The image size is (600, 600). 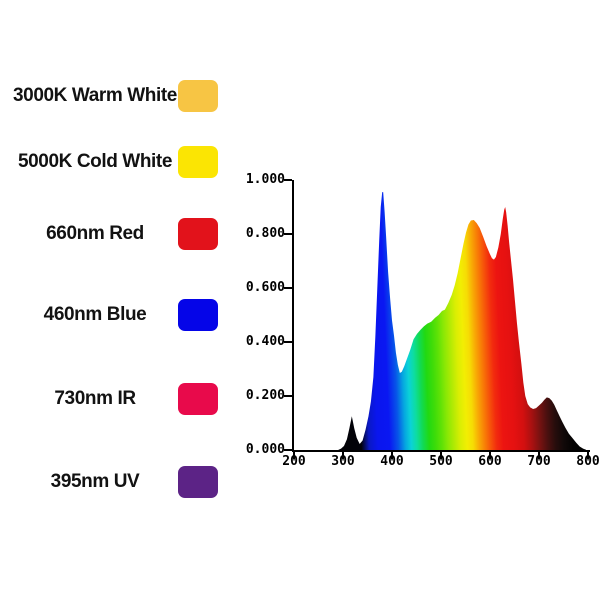 What do you see at coordinates (343, 461) in the screenshot?
I see `x-axis-tick-label: 300` at bounding box center [343, 461].